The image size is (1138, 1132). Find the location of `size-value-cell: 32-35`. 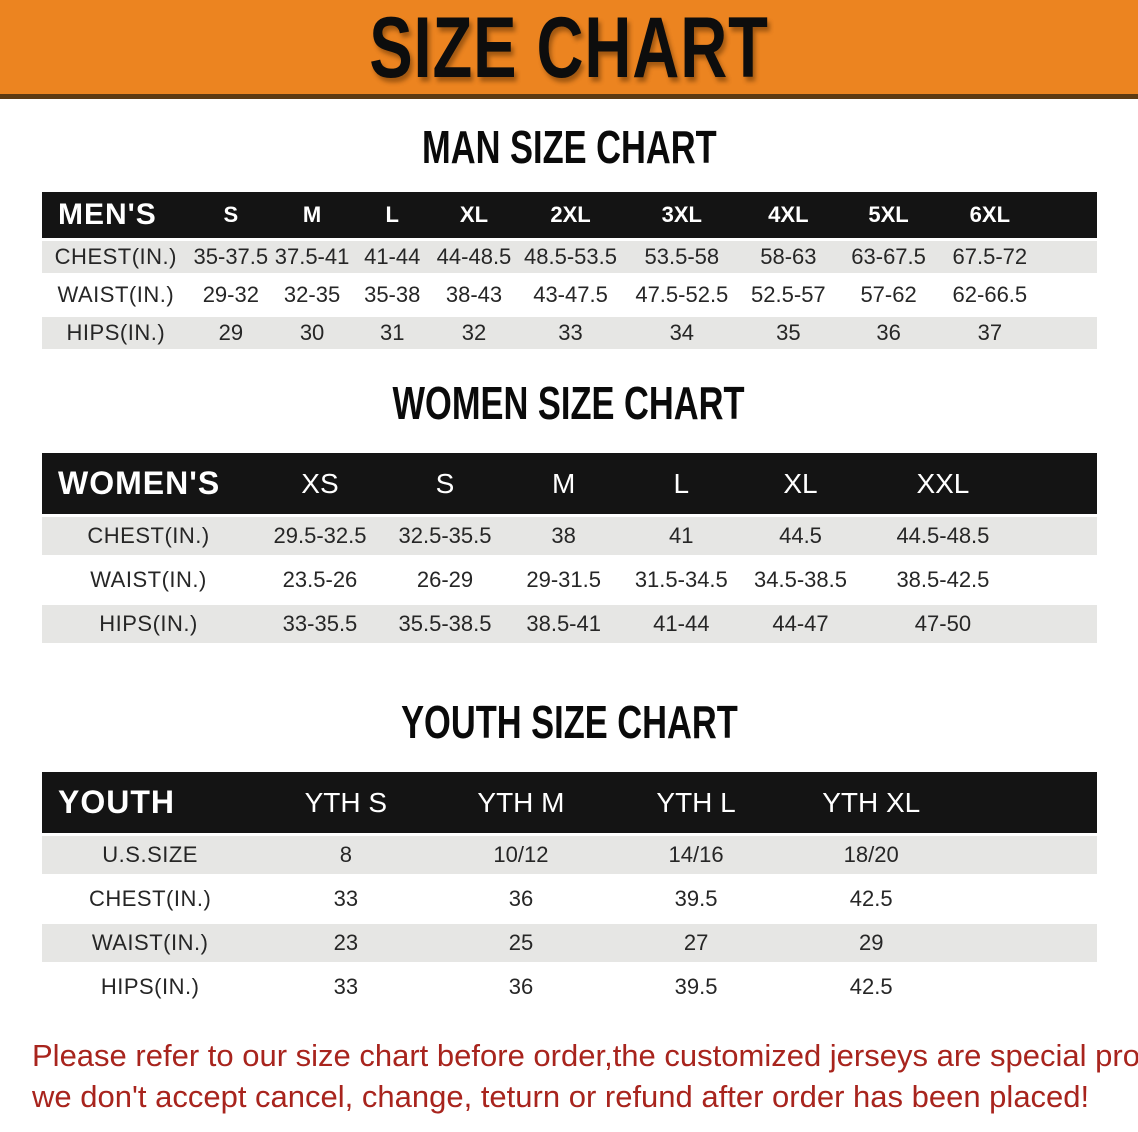

size-value-cell: 32-35 is located at coordinates (312, 295).